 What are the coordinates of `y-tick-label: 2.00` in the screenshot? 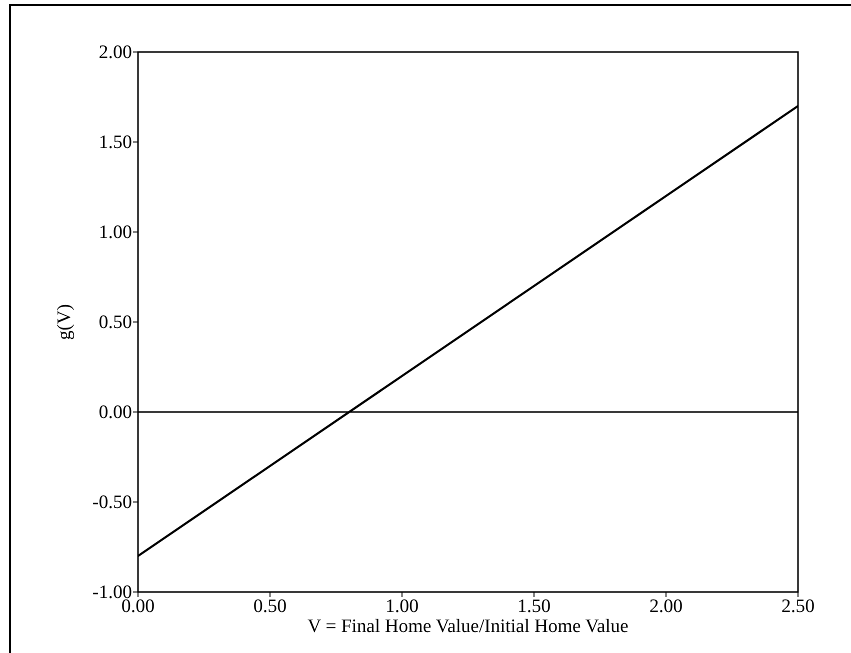 It's located at (115, 52).